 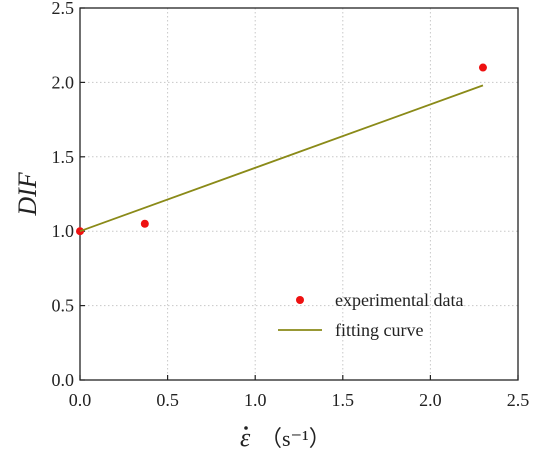 What do you see at coordinates (379, 330) in the screenshot?
I see `legend-label-fitting-curve: fitting curve` at bounding box center [379, 330].